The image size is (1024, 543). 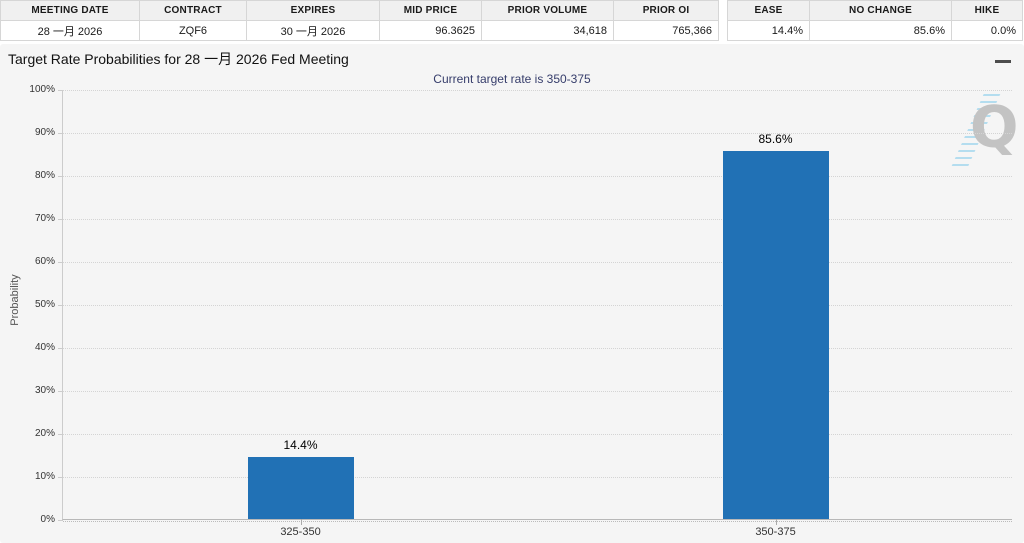 I want to click on cell-expires: 30 一月 2026, so click(x=313, y=30).